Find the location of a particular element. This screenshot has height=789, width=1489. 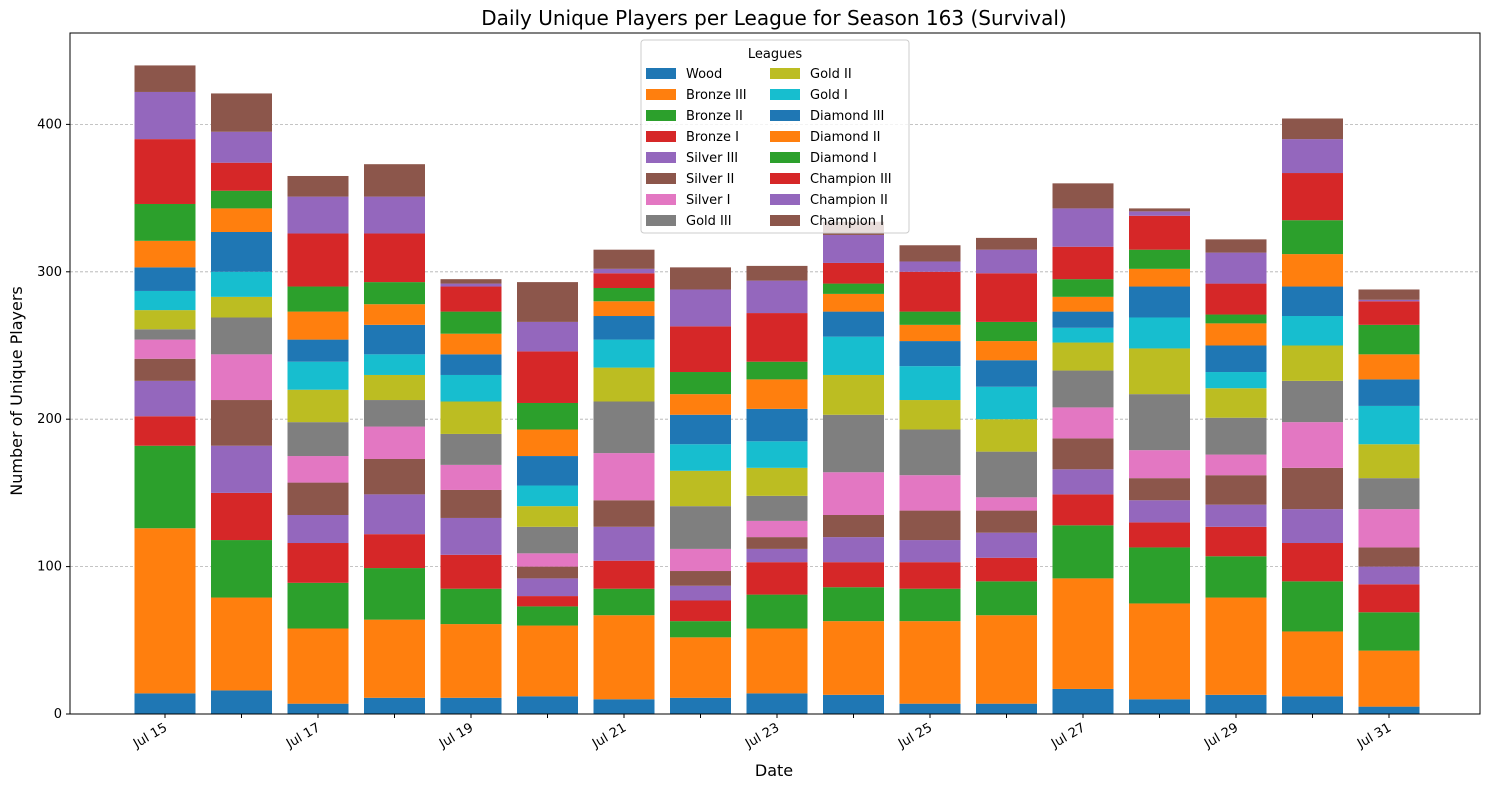

legend-item: Gold III is located at coordinates (689, 221).